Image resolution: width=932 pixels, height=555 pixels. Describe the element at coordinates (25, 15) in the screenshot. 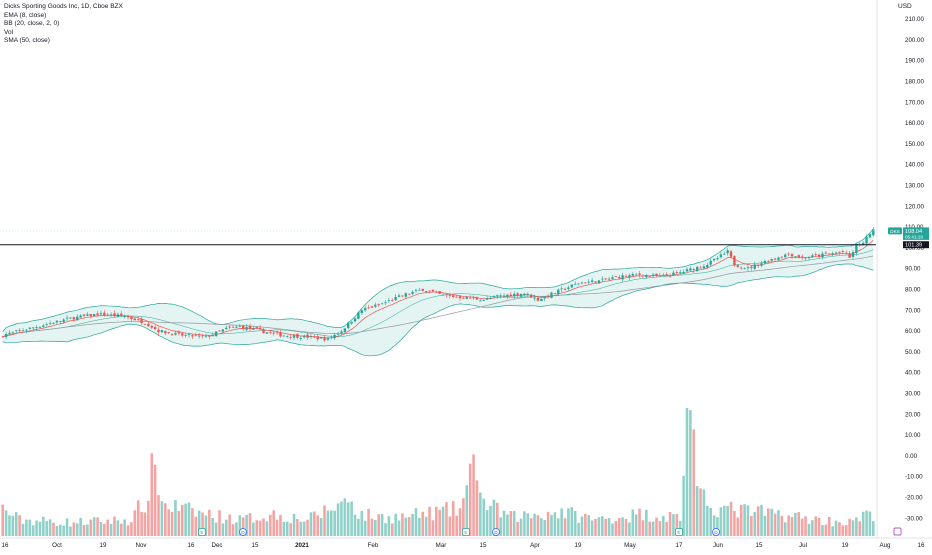

I see `legend-ema: EMA (8, close)` at that location.